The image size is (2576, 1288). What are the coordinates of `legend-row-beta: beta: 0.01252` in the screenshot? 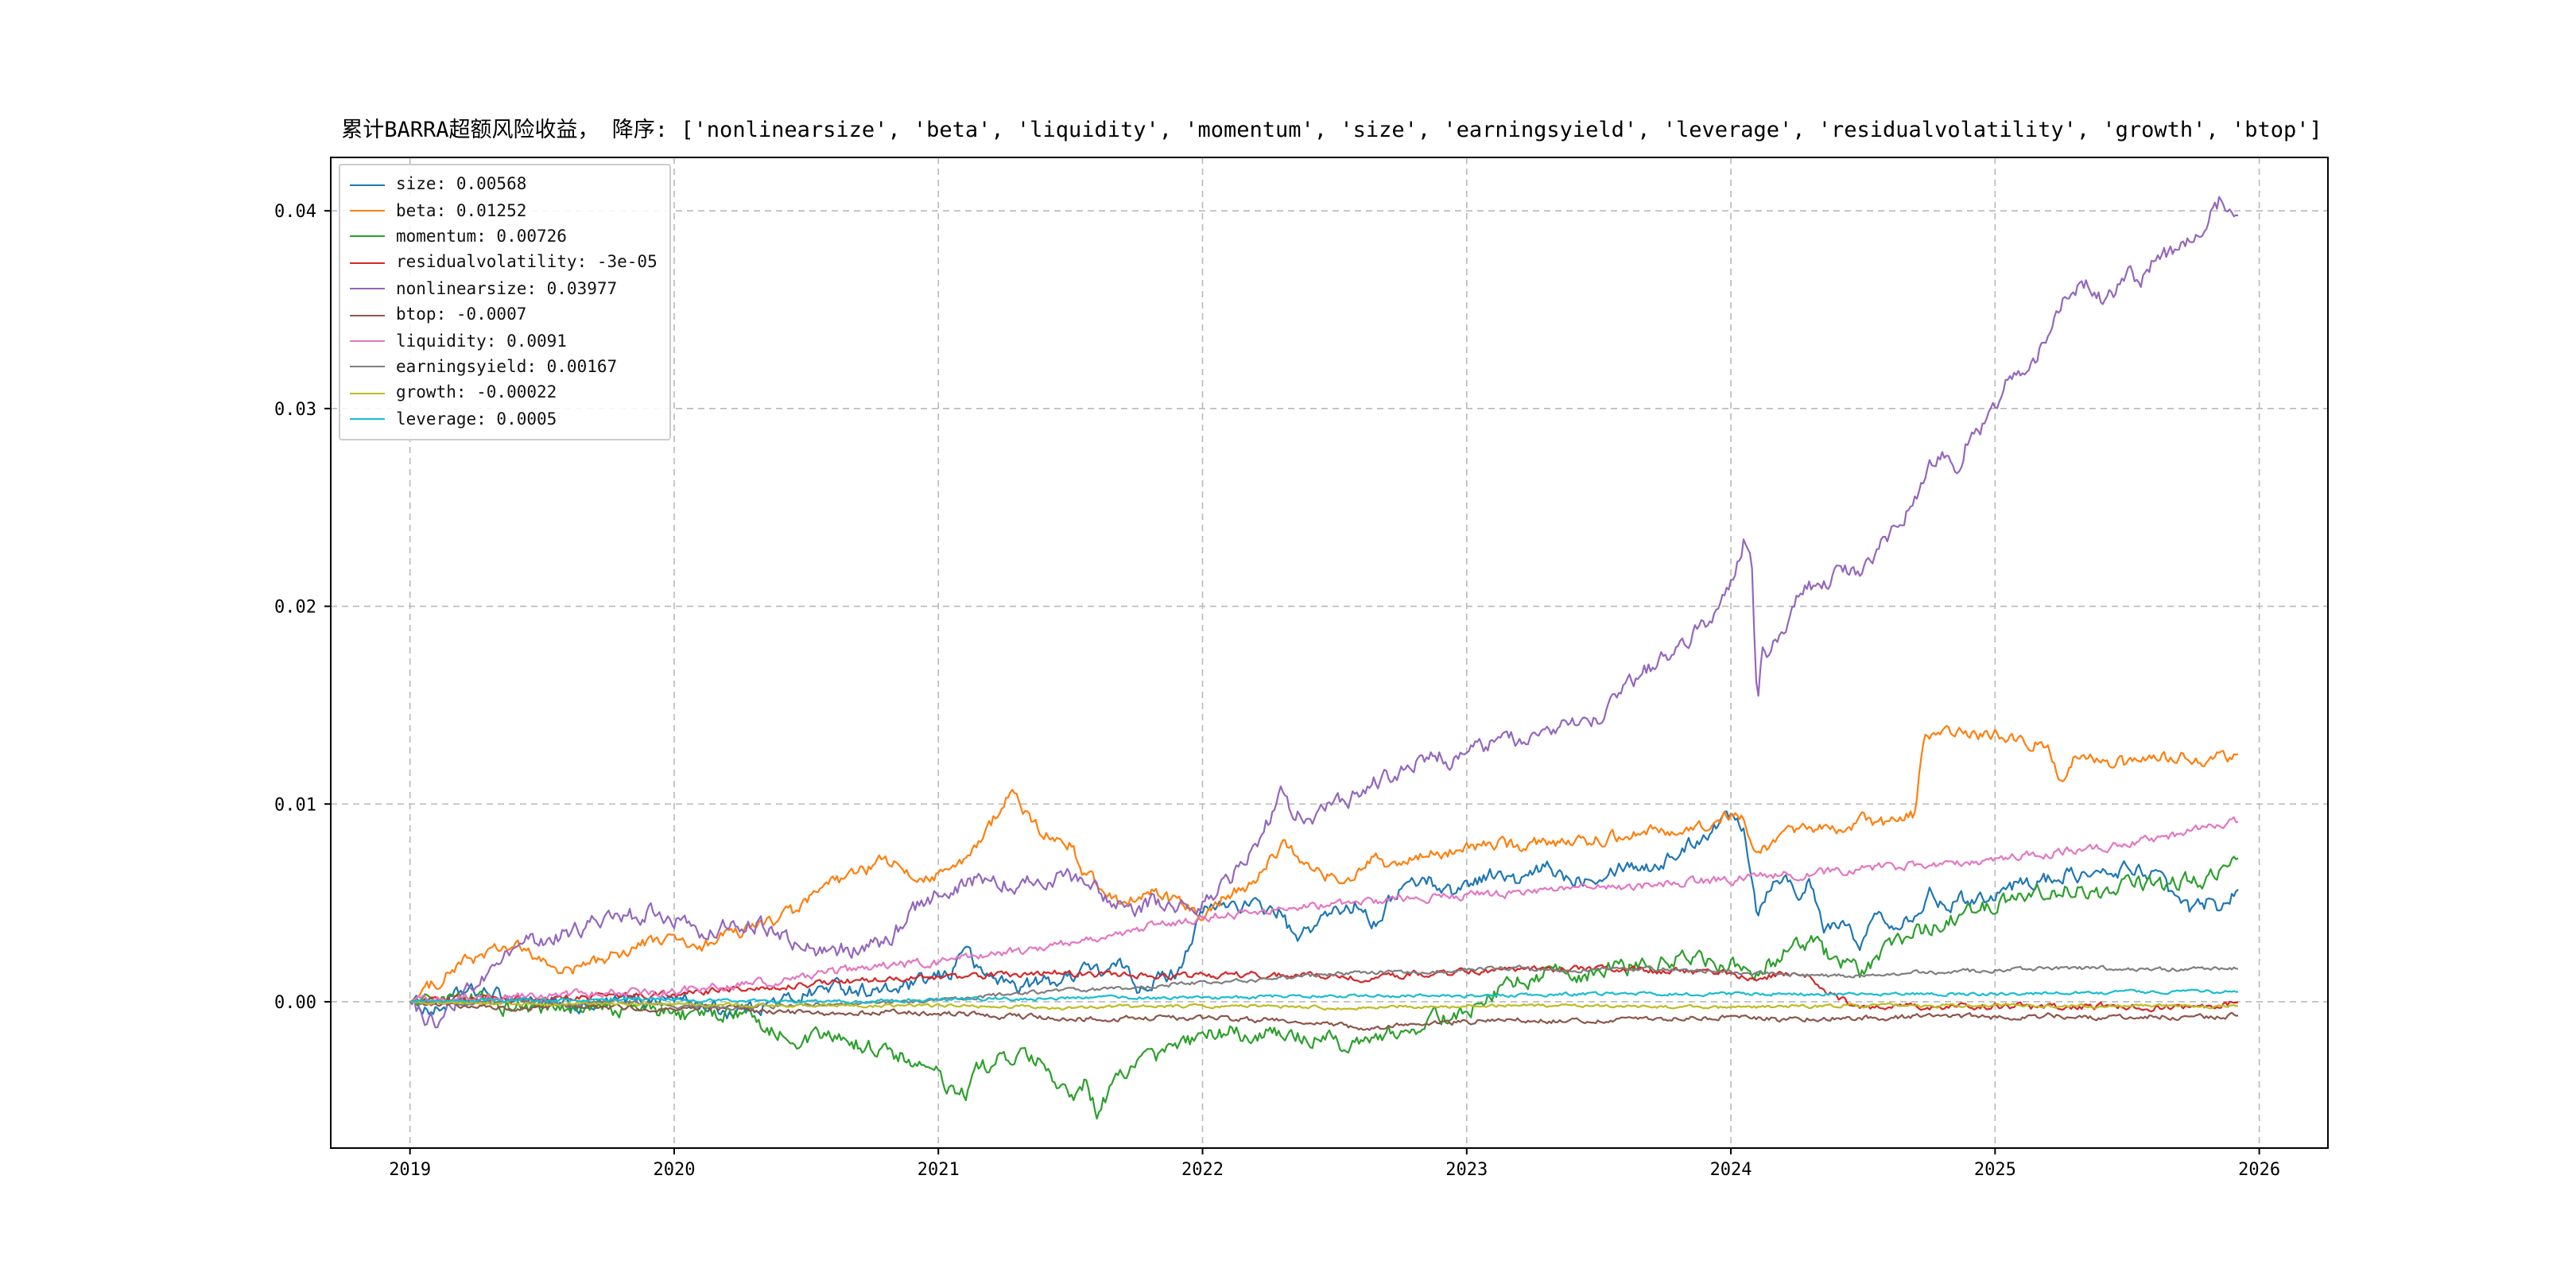 It's located at (504, 211).